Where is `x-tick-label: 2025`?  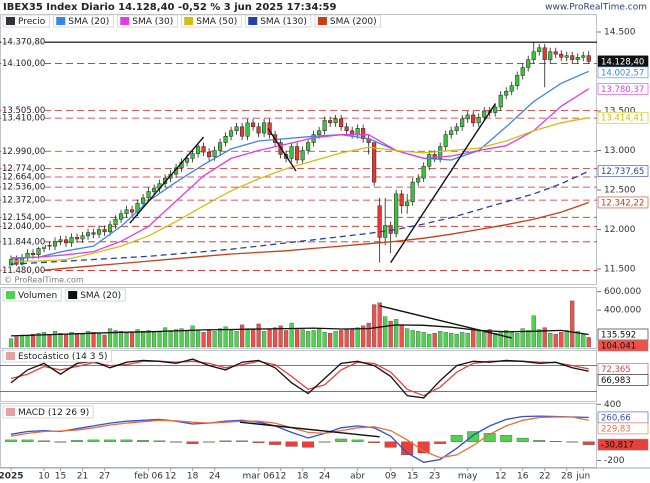
x-tick-label: 2025 is located at coordinates (12, 477).